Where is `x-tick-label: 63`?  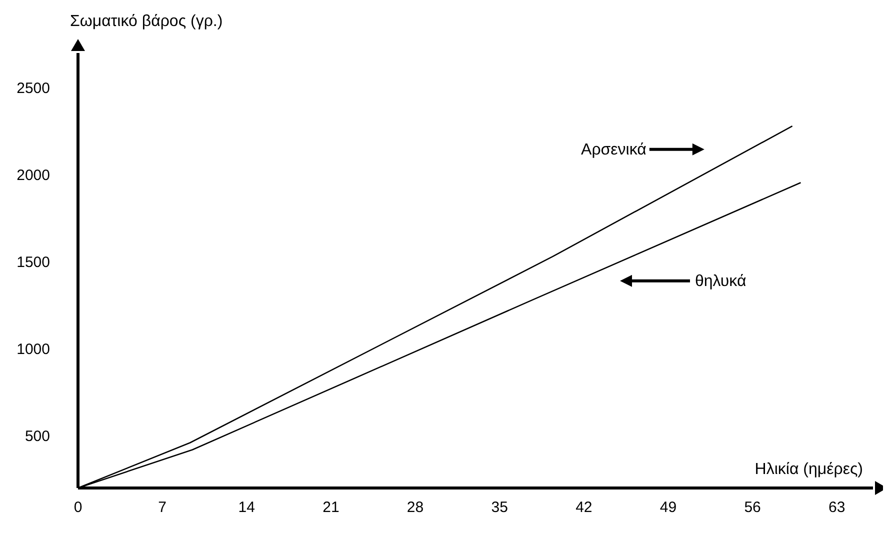
x-tick-label: 63 is located at coordinates (837, 507).